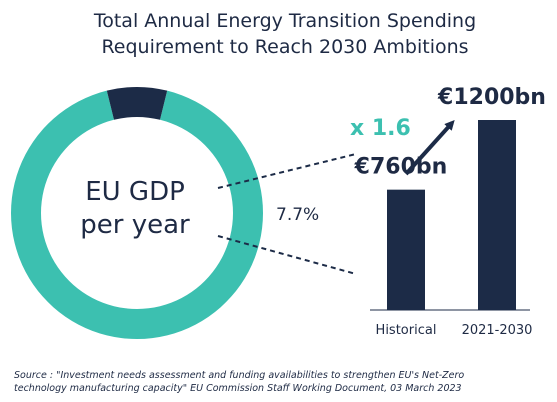  What do you see at coordinates (406, 330) in the screenshot?
I see `x-tick-label: Historical` at bounding box center [406, 330].